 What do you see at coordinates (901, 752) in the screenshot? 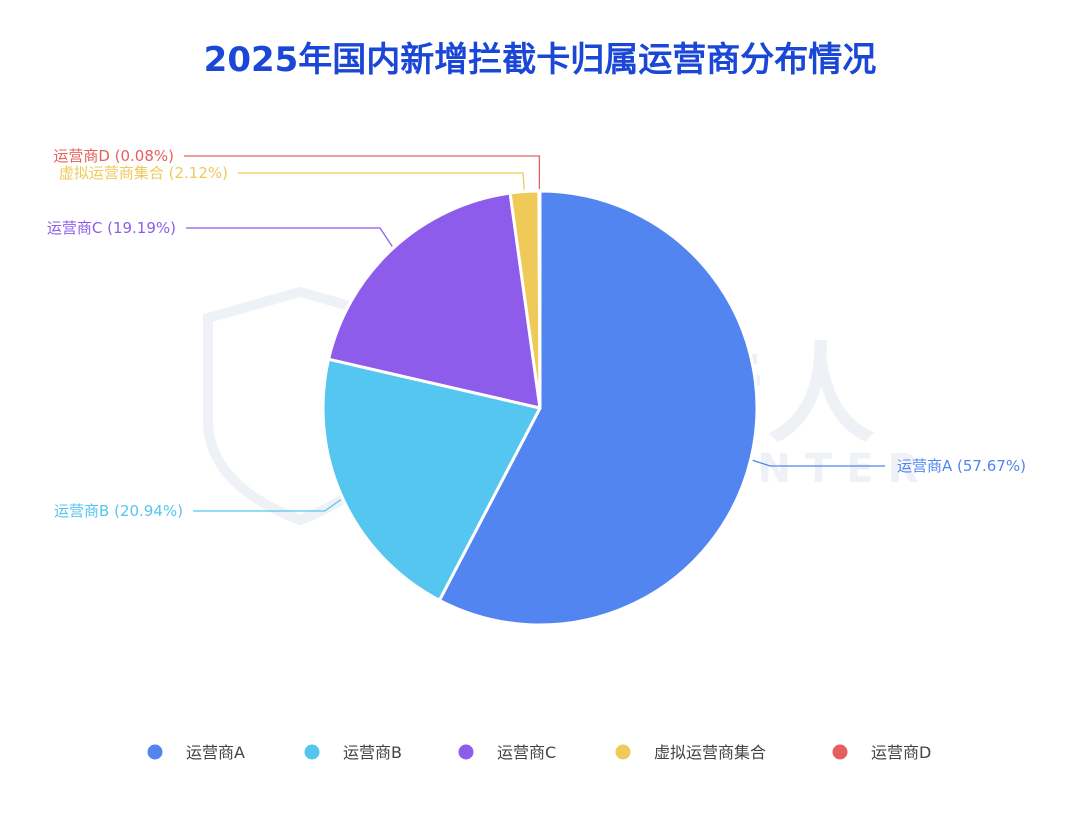
I see `slice-5-legend-label: 运营商D` at bounding box center [901, 752].